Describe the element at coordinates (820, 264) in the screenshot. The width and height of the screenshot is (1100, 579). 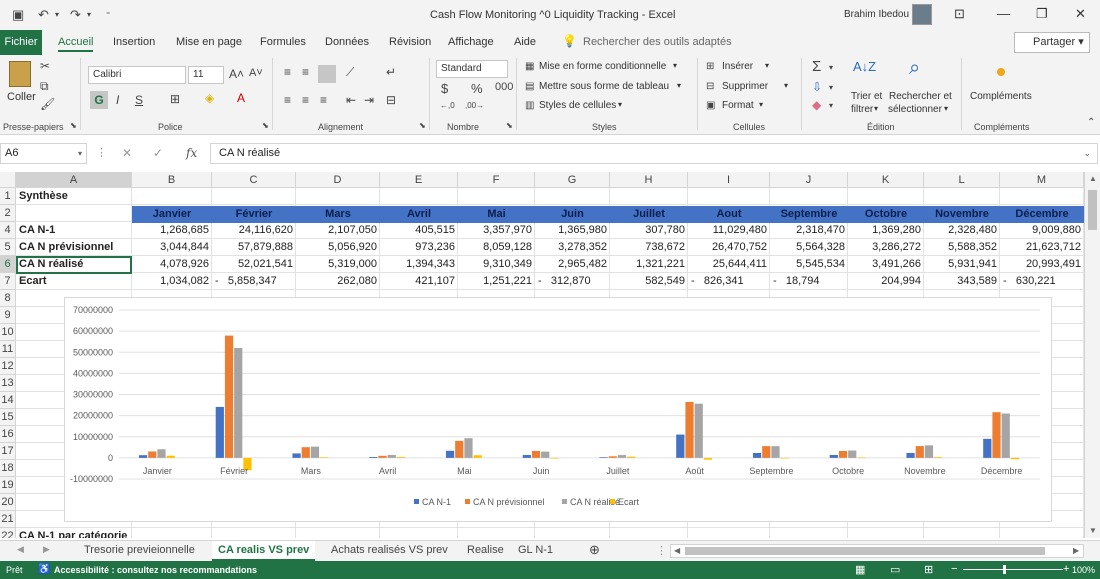
I see `value-cell: 5,545,534` at that location.